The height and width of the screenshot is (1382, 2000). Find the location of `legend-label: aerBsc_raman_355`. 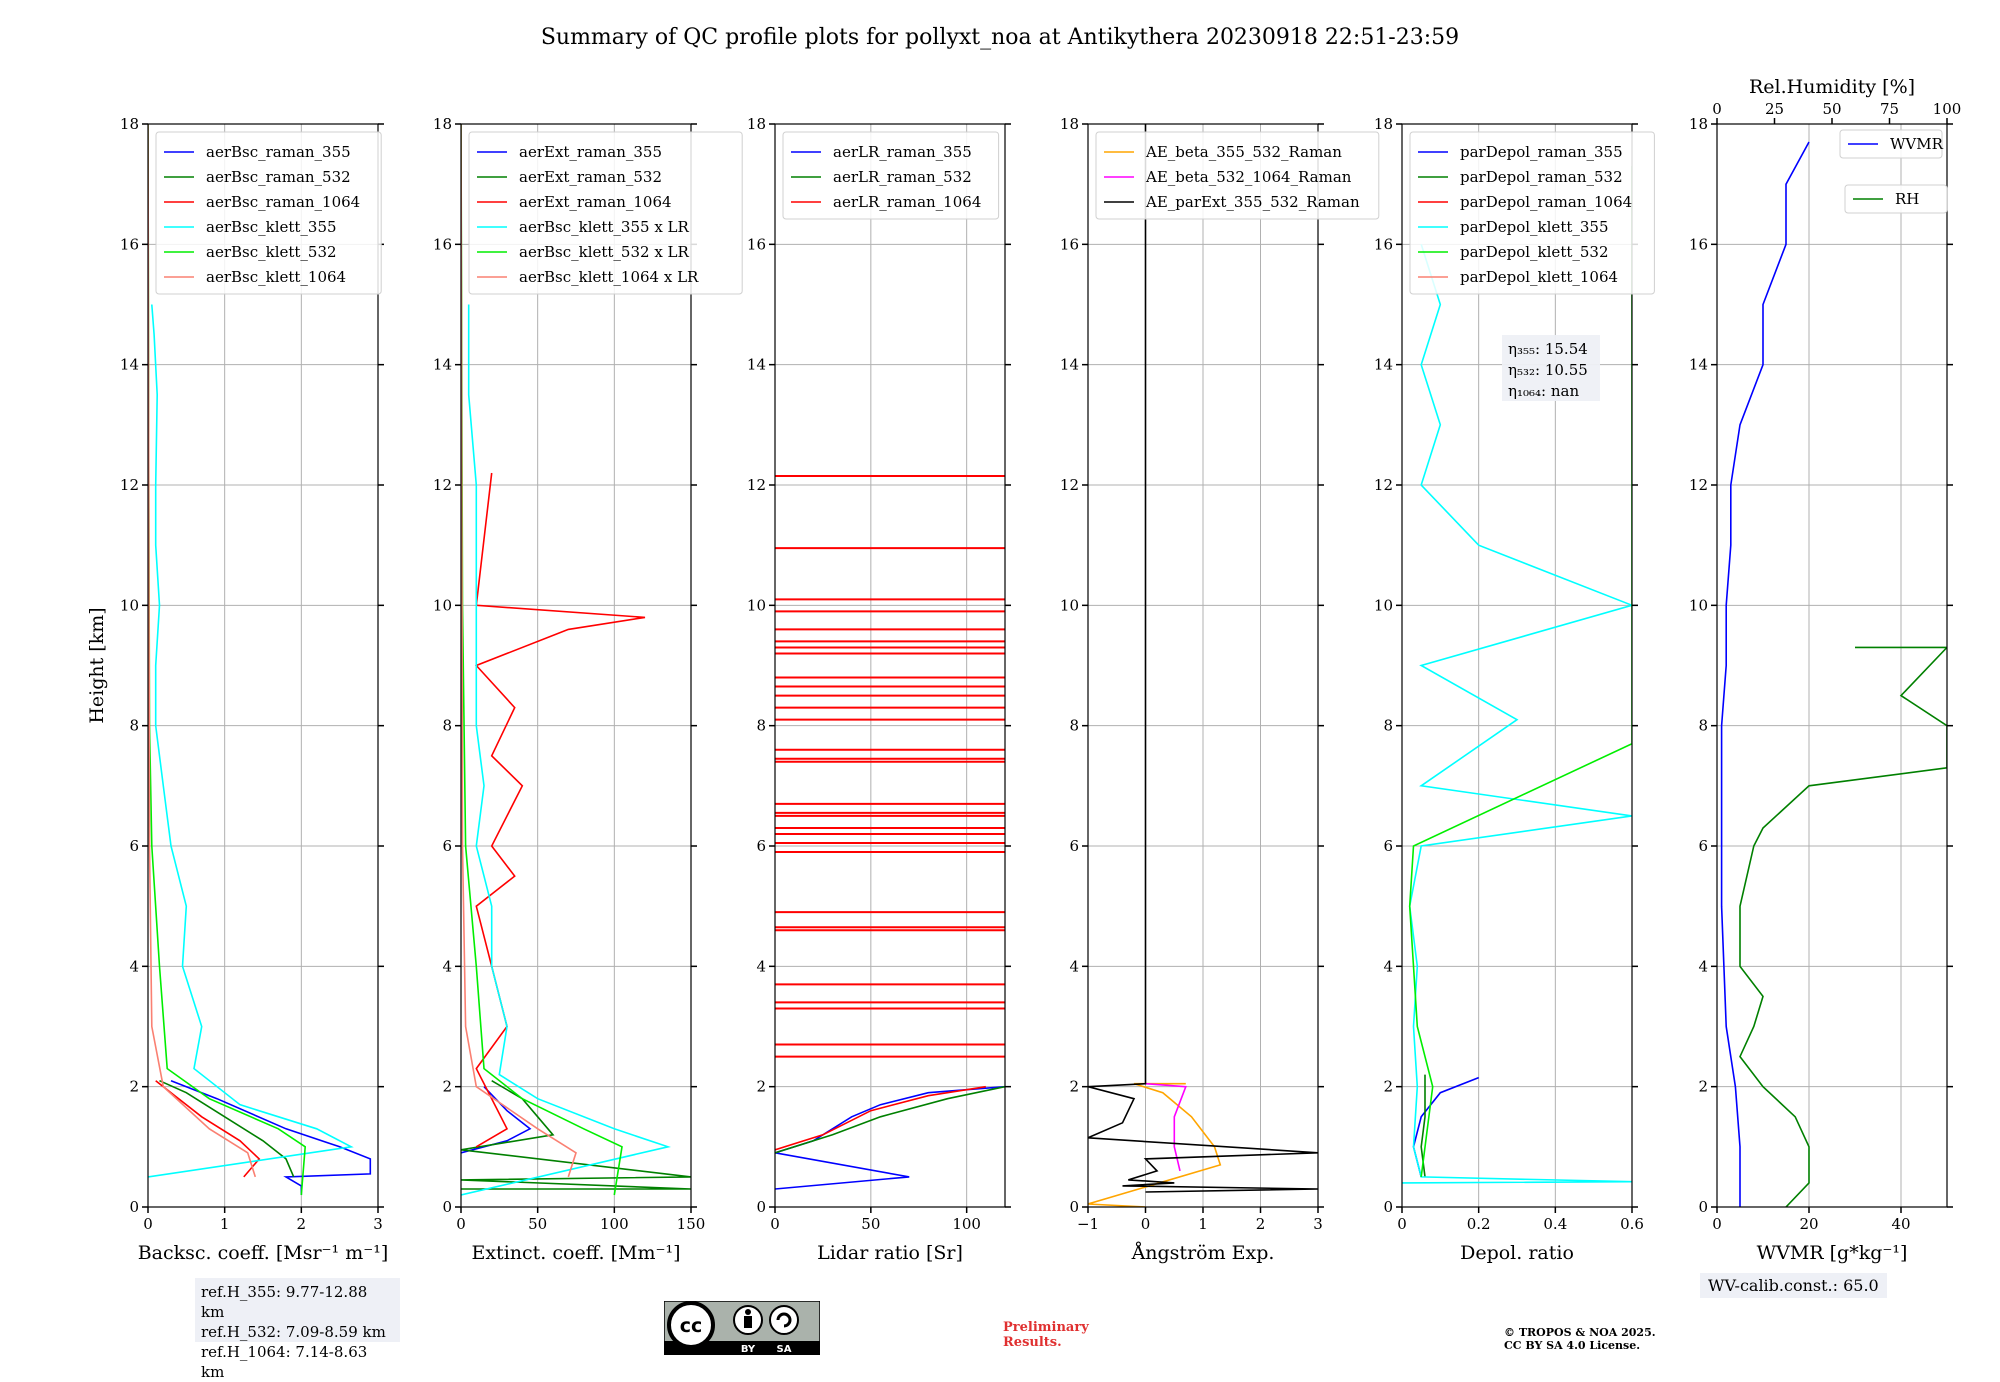

legend-label: aerBsc_raman_355 is located at coordinates (278, 152).